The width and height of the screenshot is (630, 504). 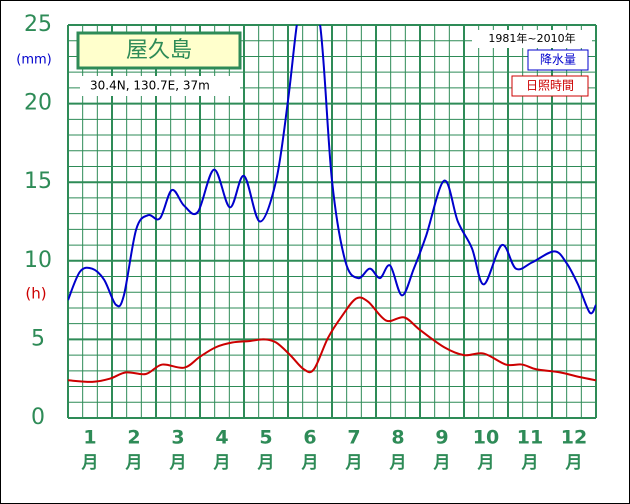 I want to click on legend-label: 降水量, so click(x=558, y=60).